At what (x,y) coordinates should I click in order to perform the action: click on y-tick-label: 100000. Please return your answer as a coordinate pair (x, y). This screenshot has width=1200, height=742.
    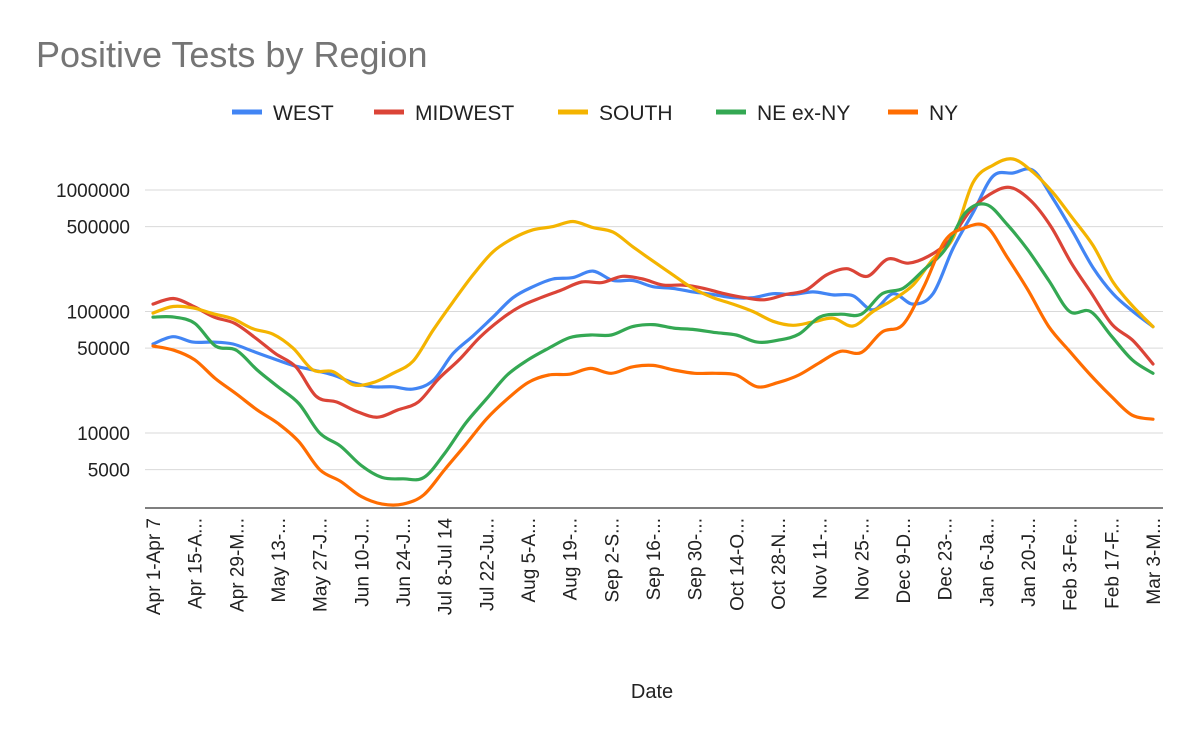
    Looking at the image, I should click on (98, 313).